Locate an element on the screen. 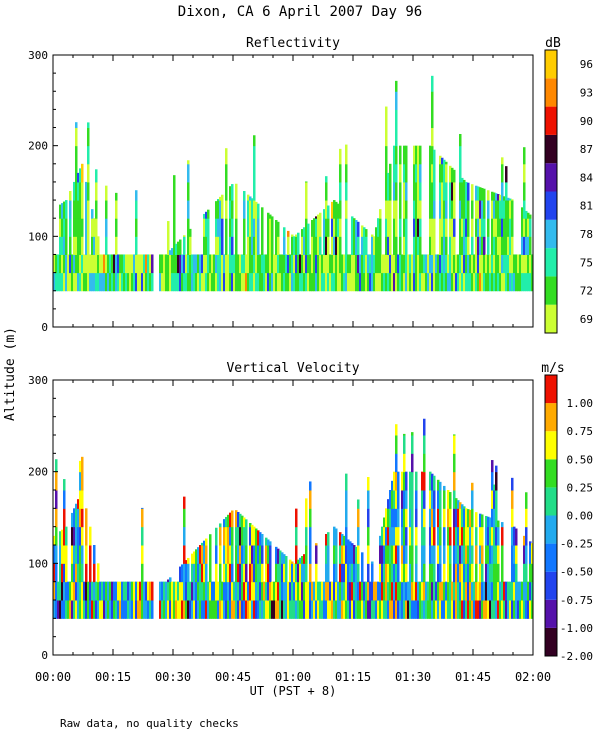  colorbar-label: -1.00 is located at coordinates (576, 628).